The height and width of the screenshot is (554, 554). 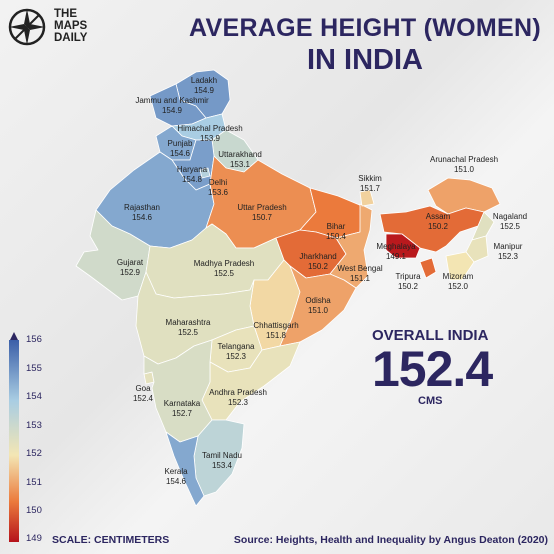 I want to click on state-label: Rajasthan 154.6, so click(x=142, y=212).